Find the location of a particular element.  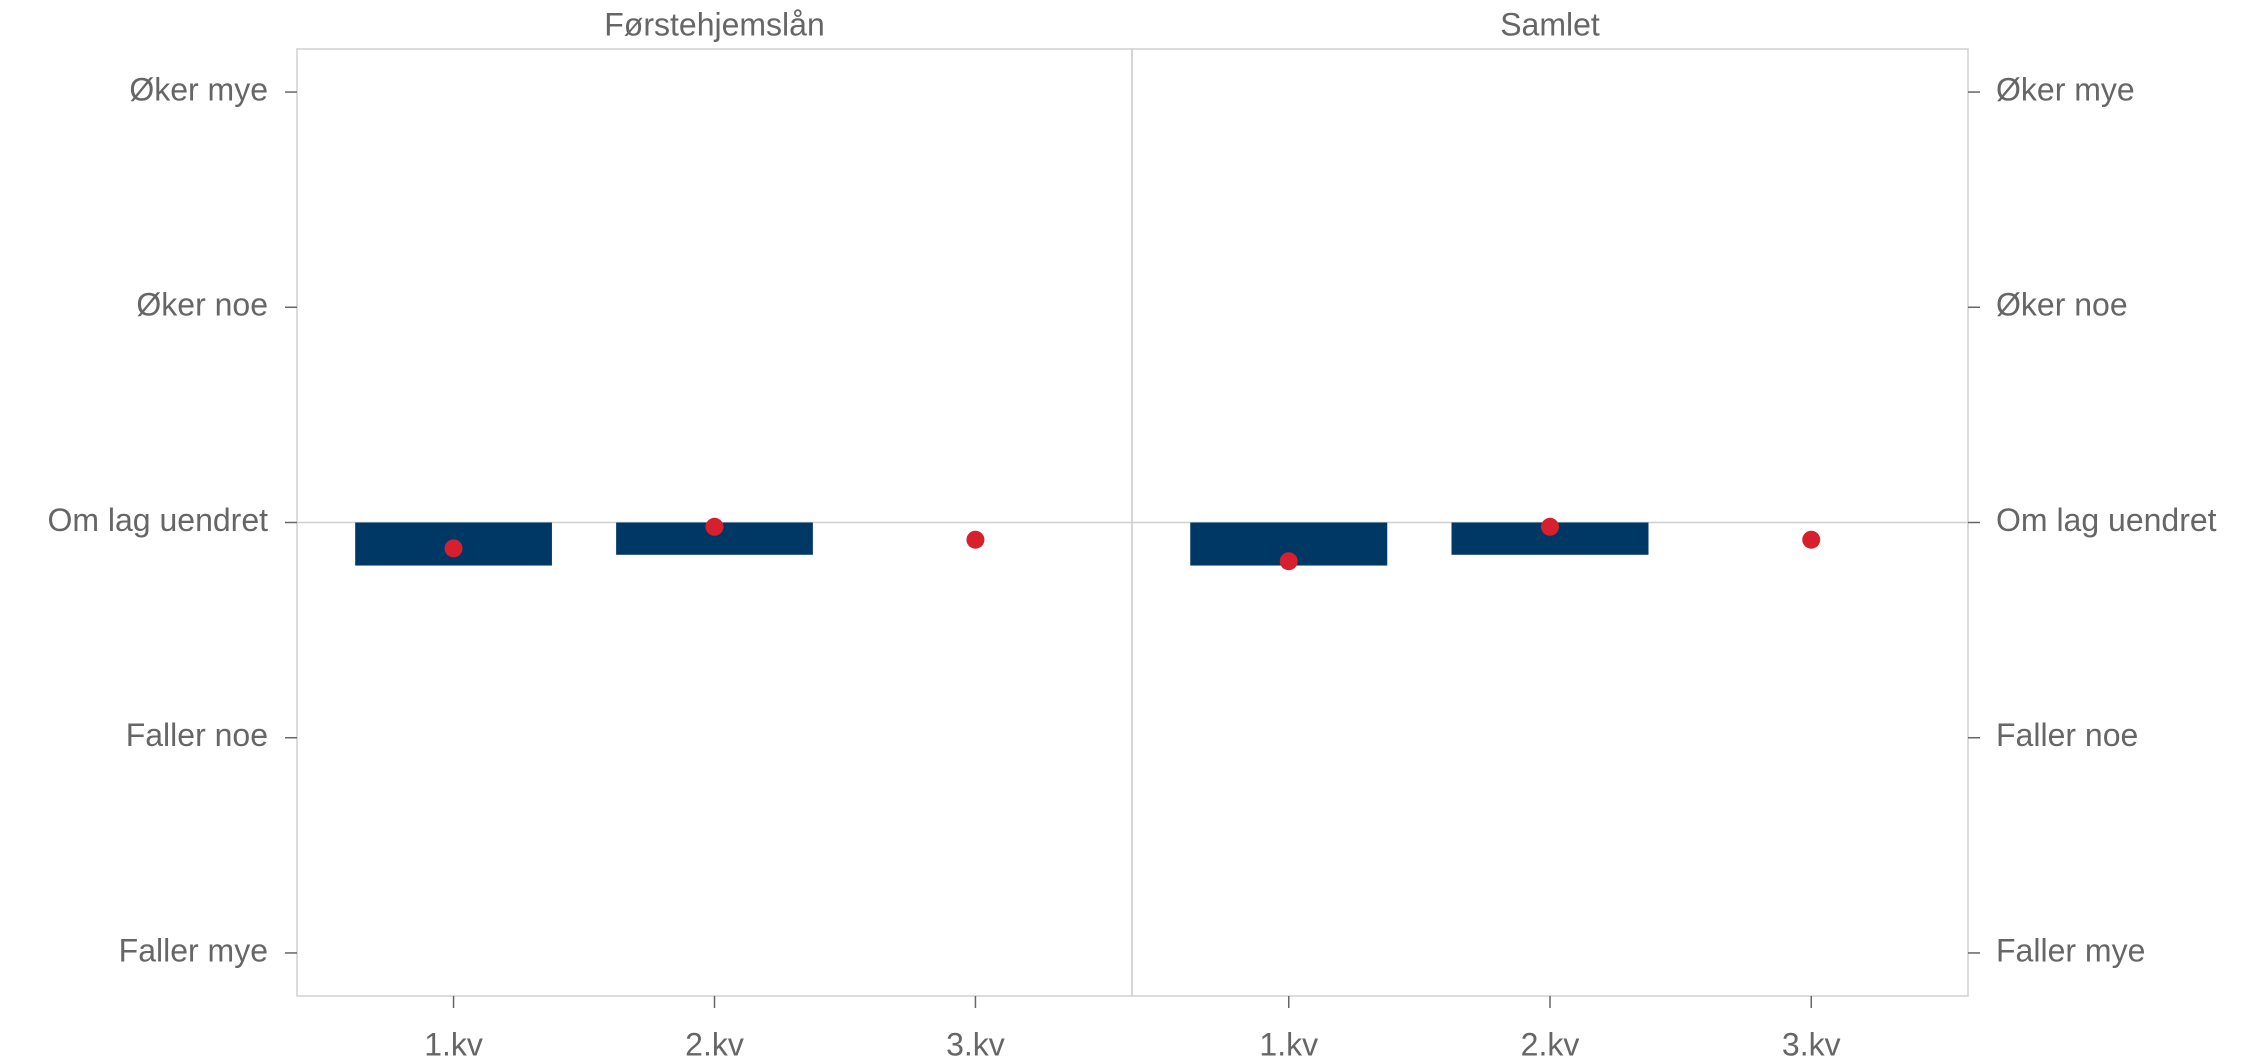

panel-title: Førstehjemslån is located at coordinates (714, 24).